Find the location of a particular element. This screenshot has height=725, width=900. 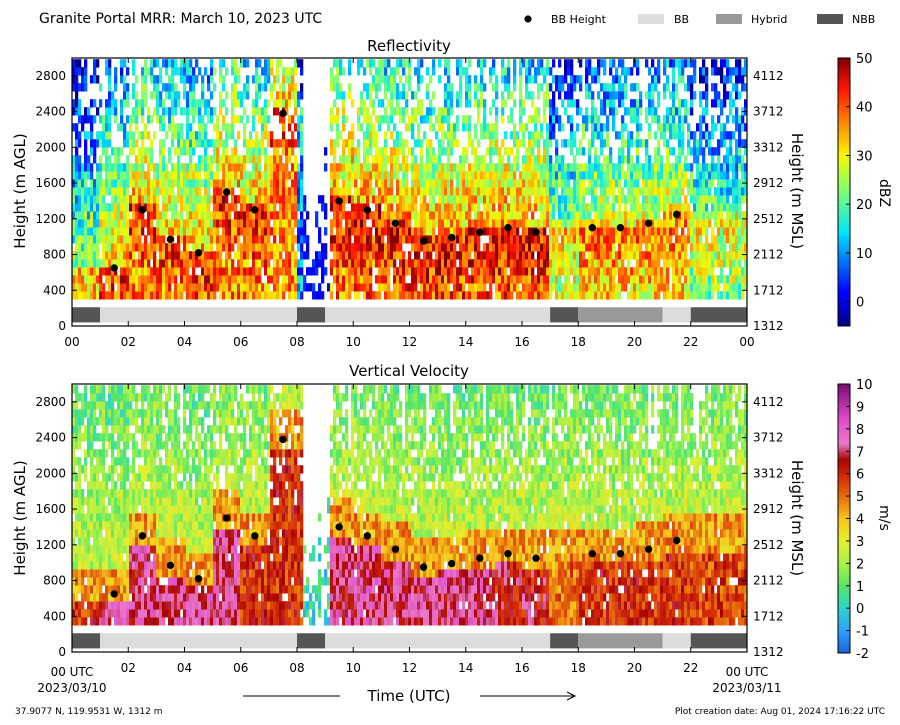

y2-tick-label: 3312 is located at coordinates (768, 147).